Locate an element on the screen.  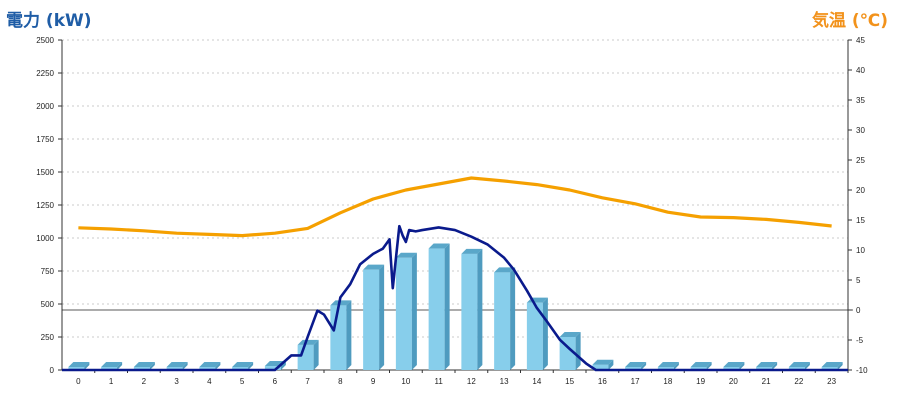
x-tick-label: 17 is located at coordinates (635, 381).